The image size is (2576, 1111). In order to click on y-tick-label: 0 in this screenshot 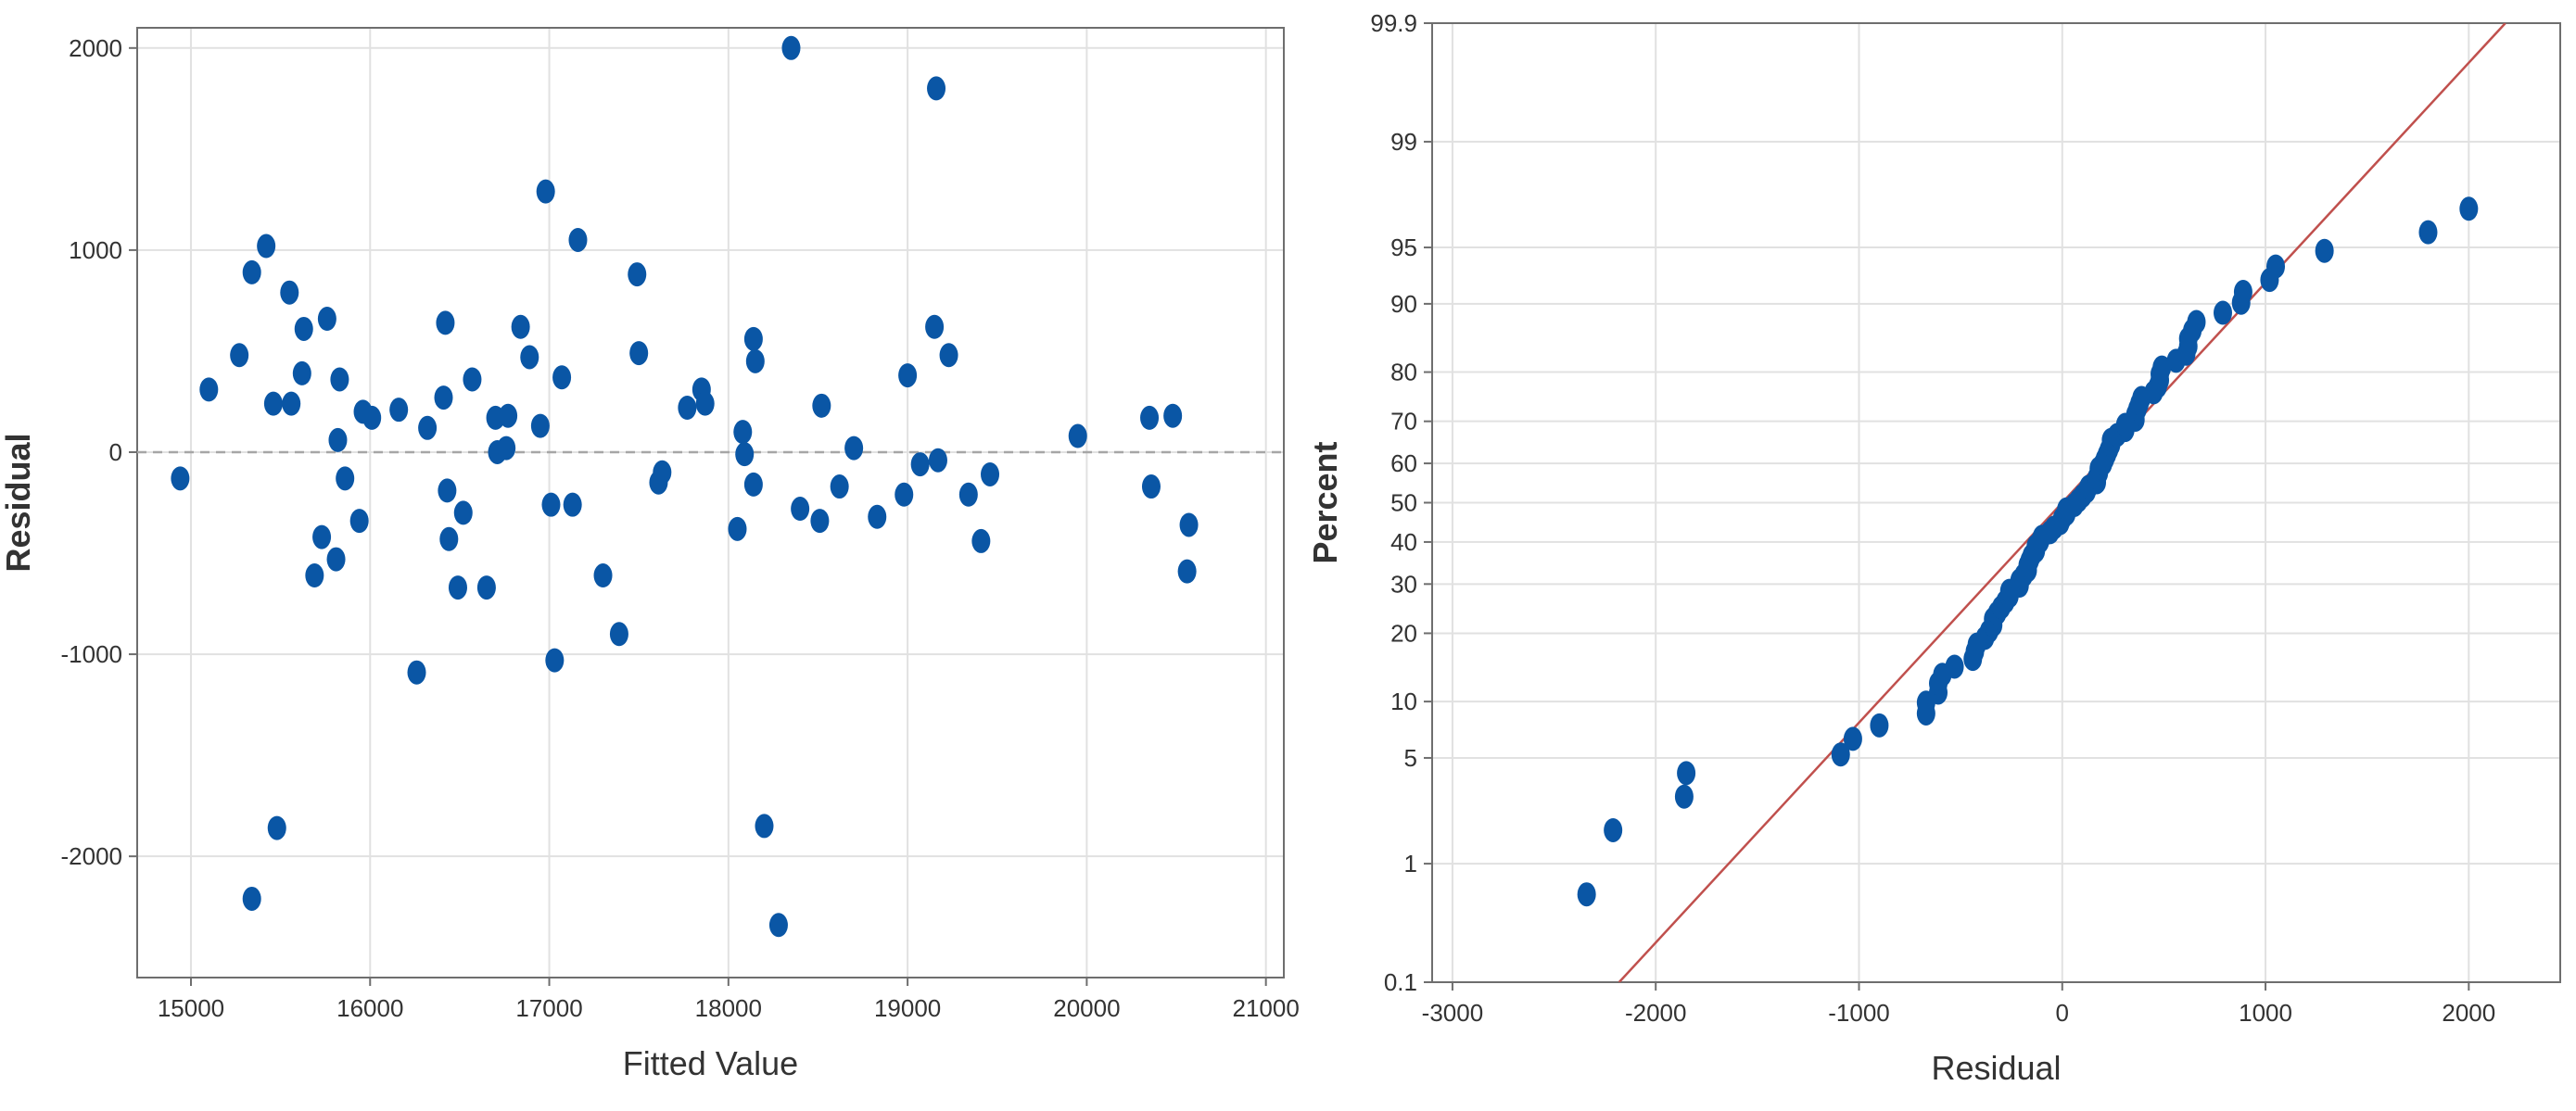, I will do `click(115, 452)`.